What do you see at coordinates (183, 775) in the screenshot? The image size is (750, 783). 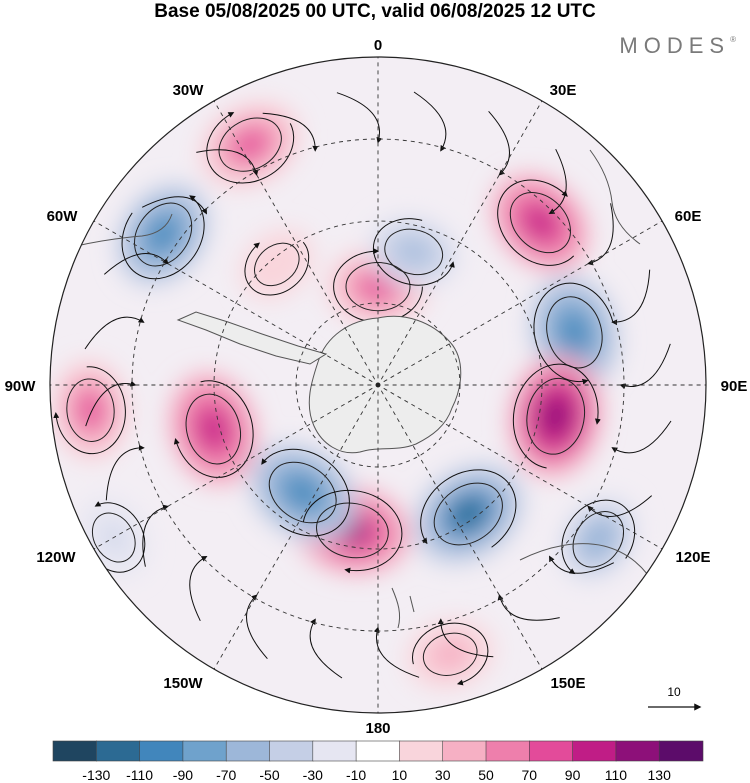 I see `colorbar-label-2: -90` at bounding box center [183, 775].